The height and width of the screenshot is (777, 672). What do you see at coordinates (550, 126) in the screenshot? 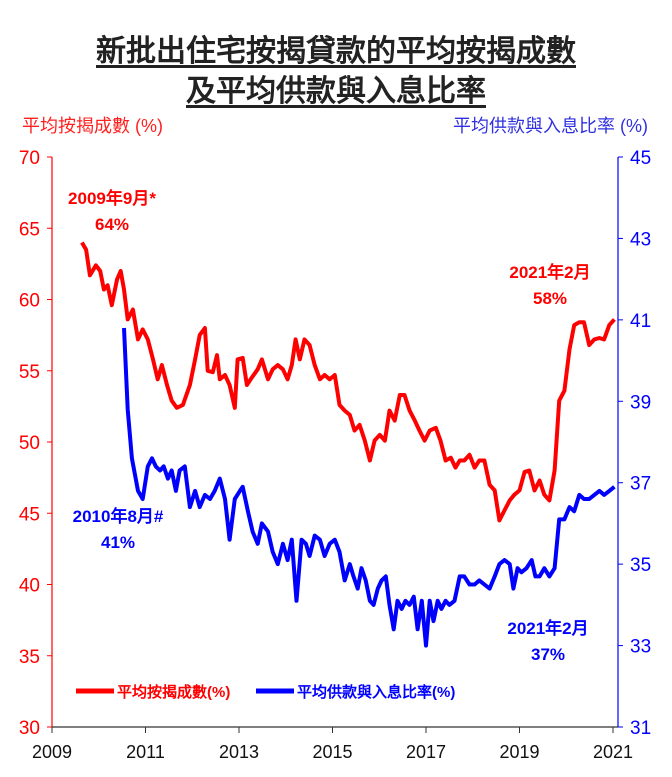
I see `right-axis-title: 平均供款與入息比率 (%)` at bounding box center [550, 126].